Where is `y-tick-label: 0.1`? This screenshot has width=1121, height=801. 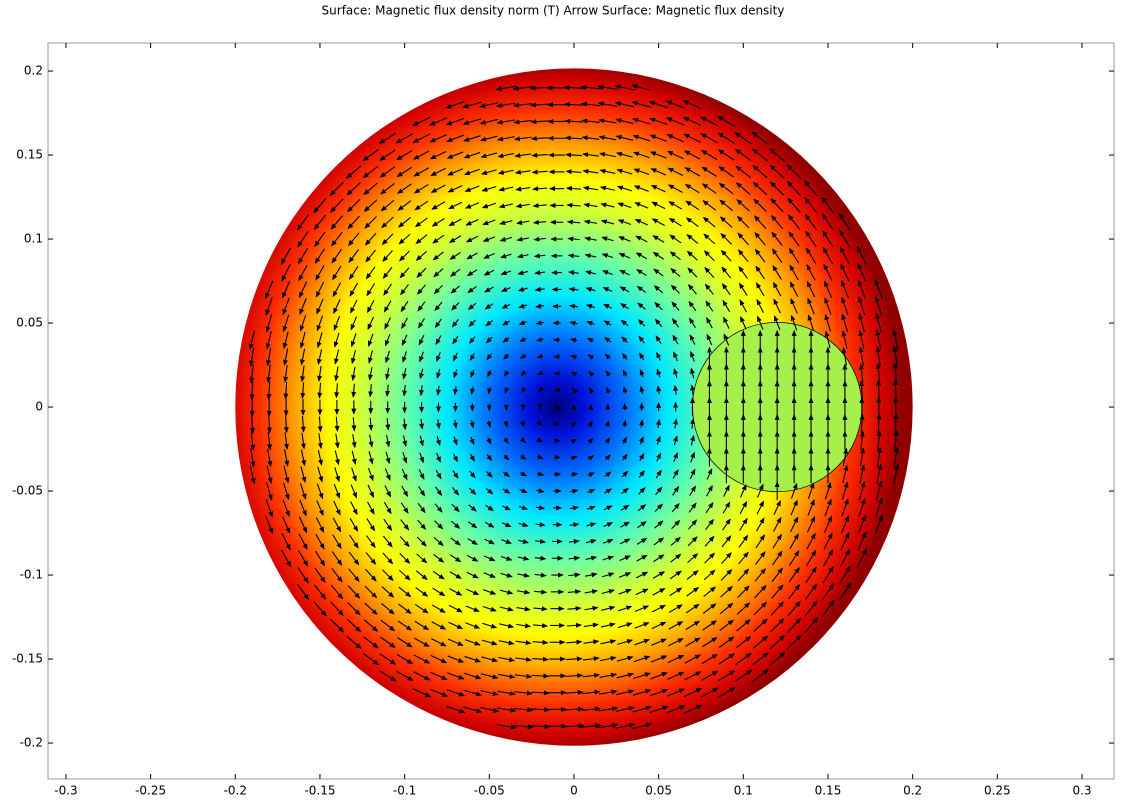 y-tick-label: 0.1 is located at coordinates (33, 239).